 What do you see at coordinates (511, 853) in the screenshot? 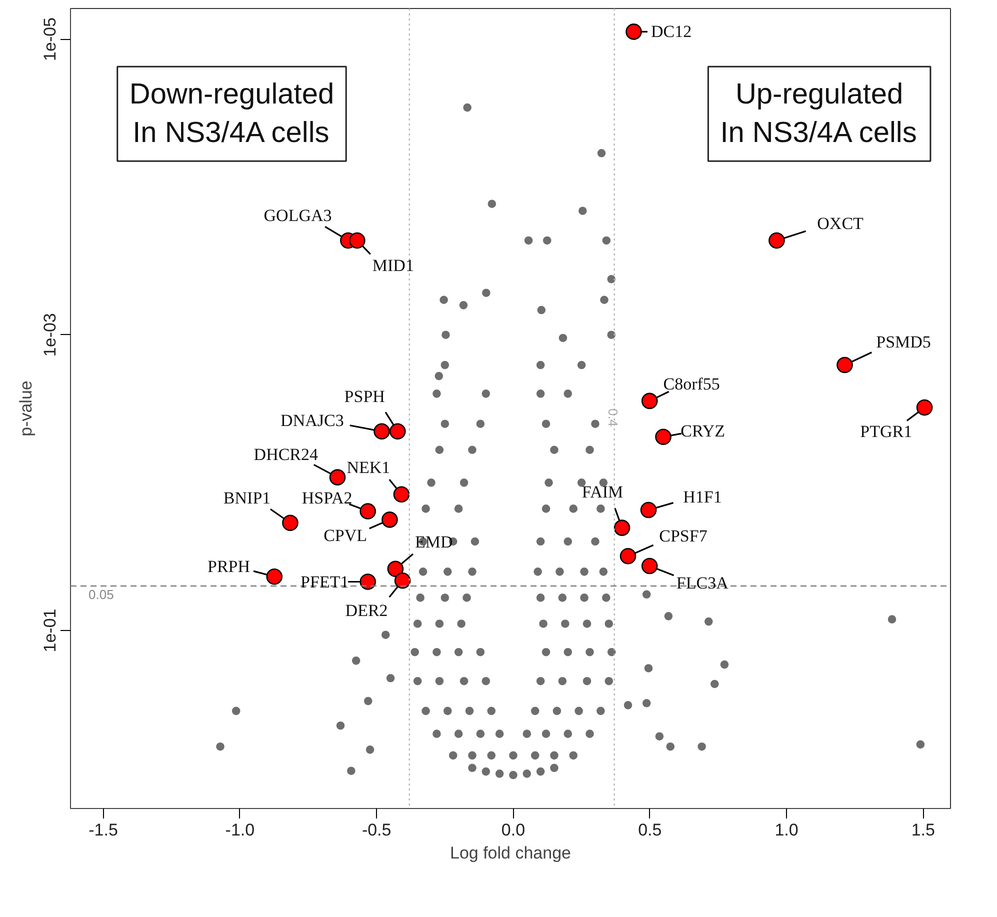
I see `x-axis-title: Log fold change` at bounding box center [511, 853].